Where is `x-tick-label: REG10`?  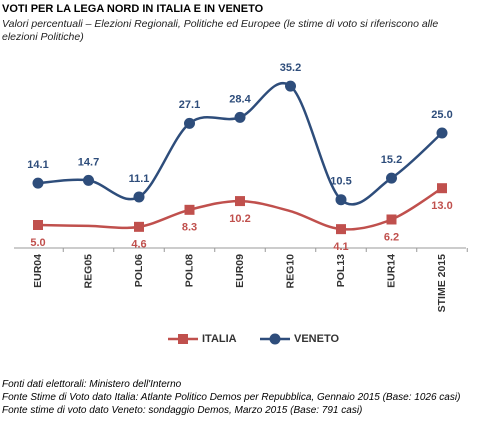 x-tick-label: REG10 is located at coordinates (290, 271).